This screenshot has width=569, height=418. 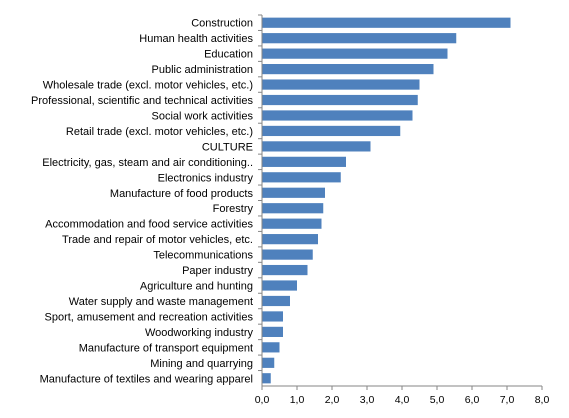 What do you see at coordinates (196, 39) in the screenshot?
I see `category-label: Human health activities` at bounding box center [196, 39].